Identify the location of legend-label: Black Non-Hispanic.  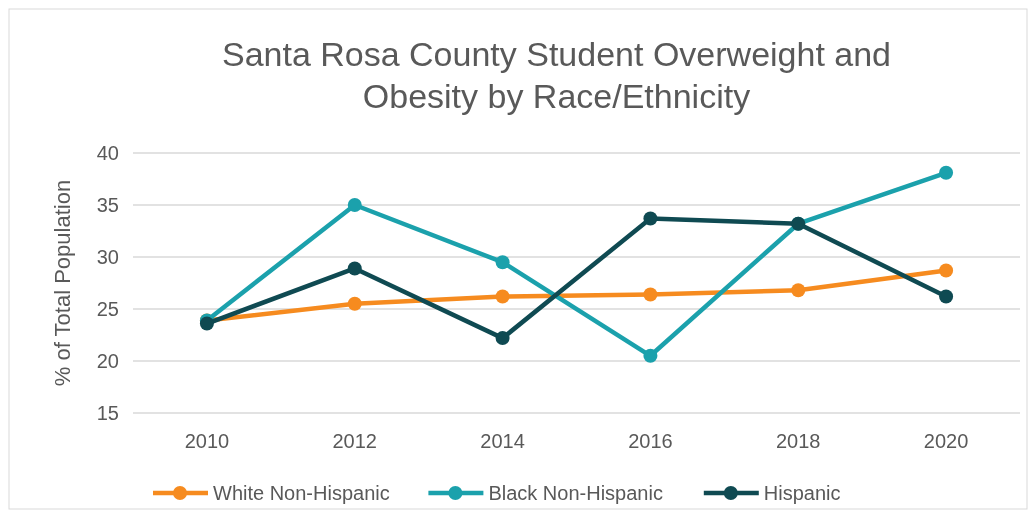
(575, 493).